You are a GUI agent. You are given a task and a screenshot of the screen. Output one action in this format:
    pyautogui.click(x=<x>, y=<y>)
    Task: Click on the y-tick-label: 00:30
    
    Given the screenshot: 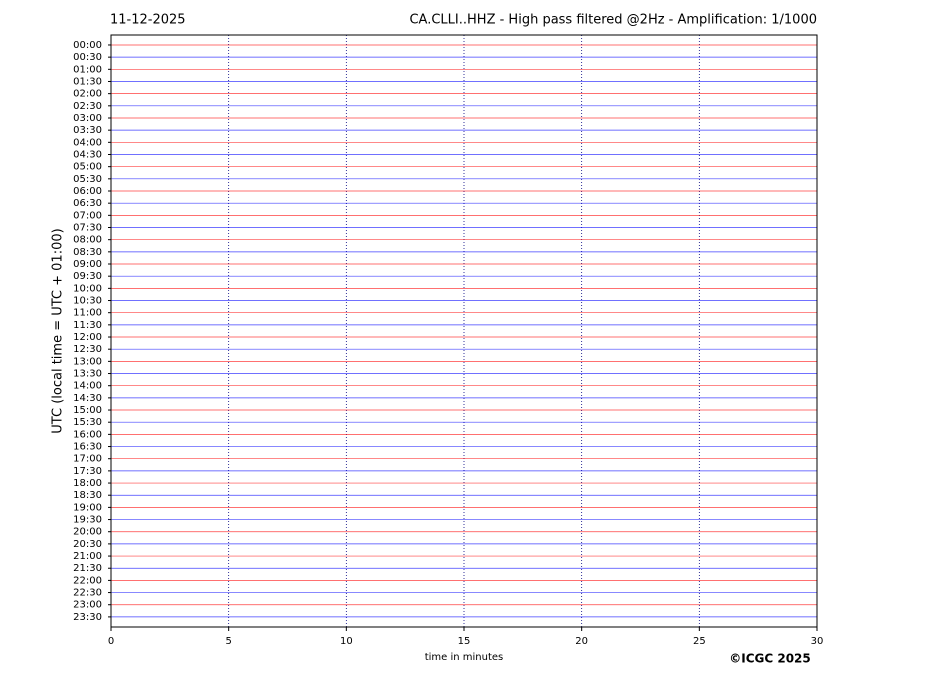 What is the action you would take?
    pyautogui.click(x=87, y=57)
    